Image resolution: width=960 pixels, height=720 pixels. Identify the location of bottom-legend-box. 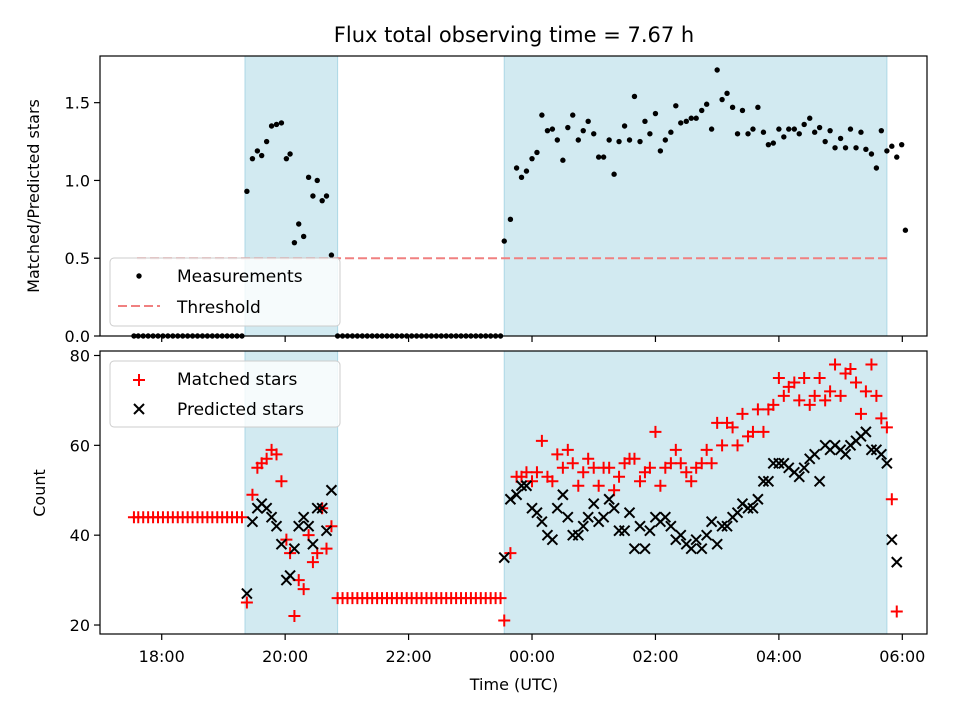
(225, 394).